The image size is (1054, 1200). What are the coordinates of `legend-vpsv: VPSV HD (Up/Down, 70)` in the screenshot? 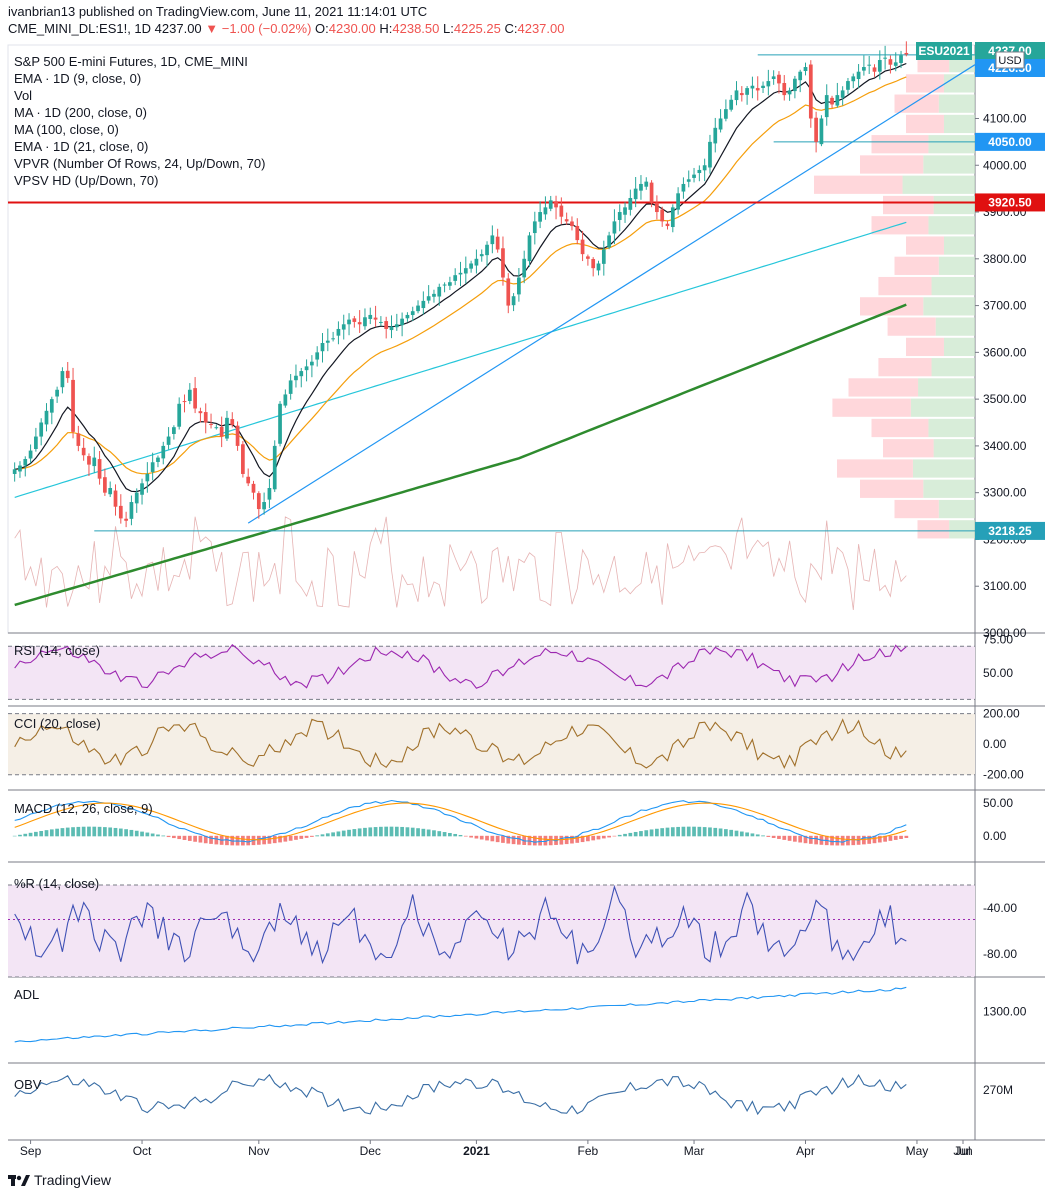 It's located at (86, 180).